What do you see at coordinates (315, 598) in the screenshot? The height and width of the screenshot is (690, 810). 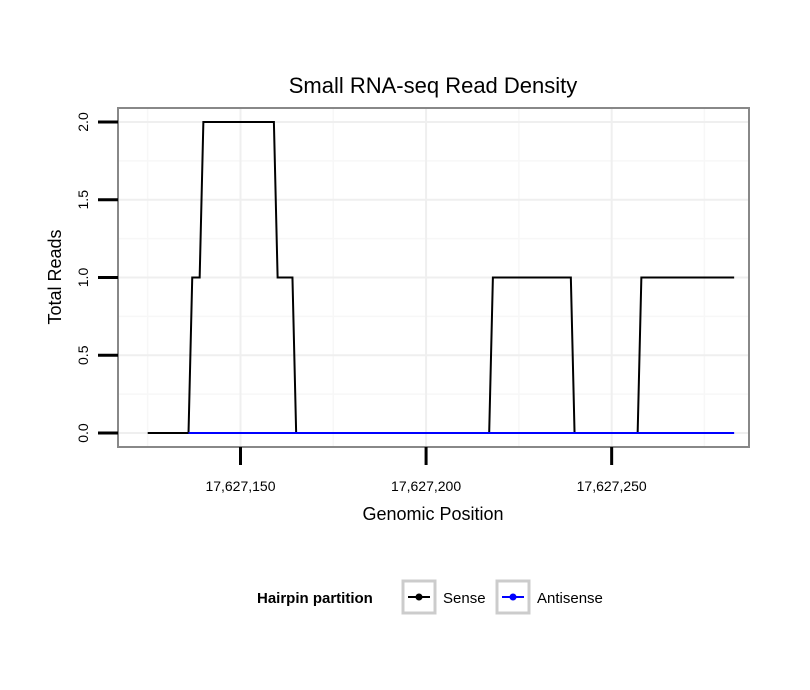 I see `legend-title: Hairpin partition` at bounding box center [315, 598].